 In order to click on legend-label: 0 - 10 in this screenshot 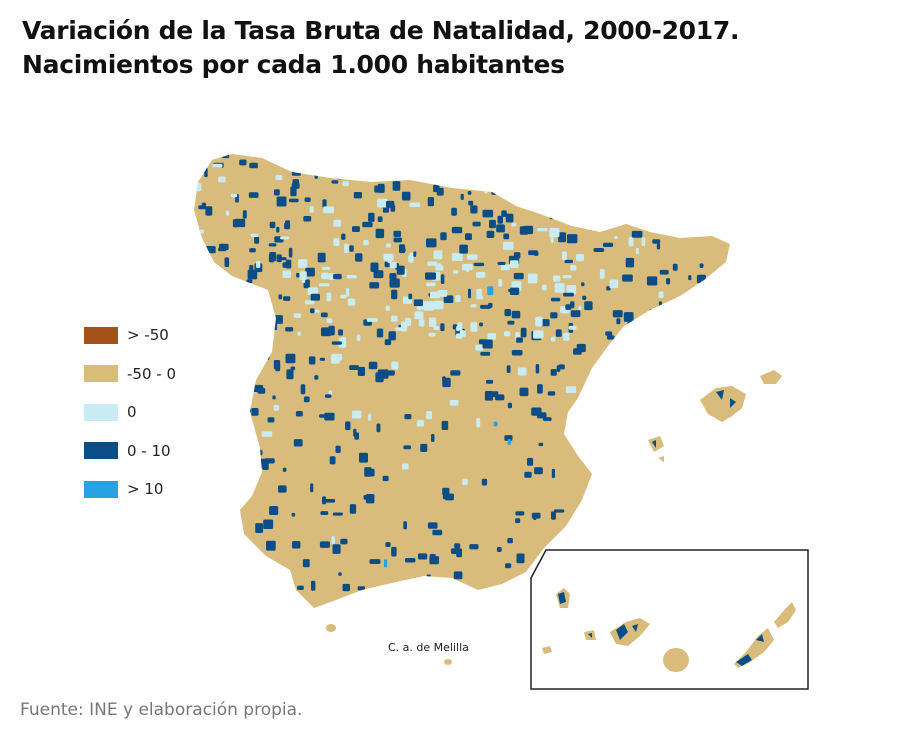, I will do `click(149, 450)`.